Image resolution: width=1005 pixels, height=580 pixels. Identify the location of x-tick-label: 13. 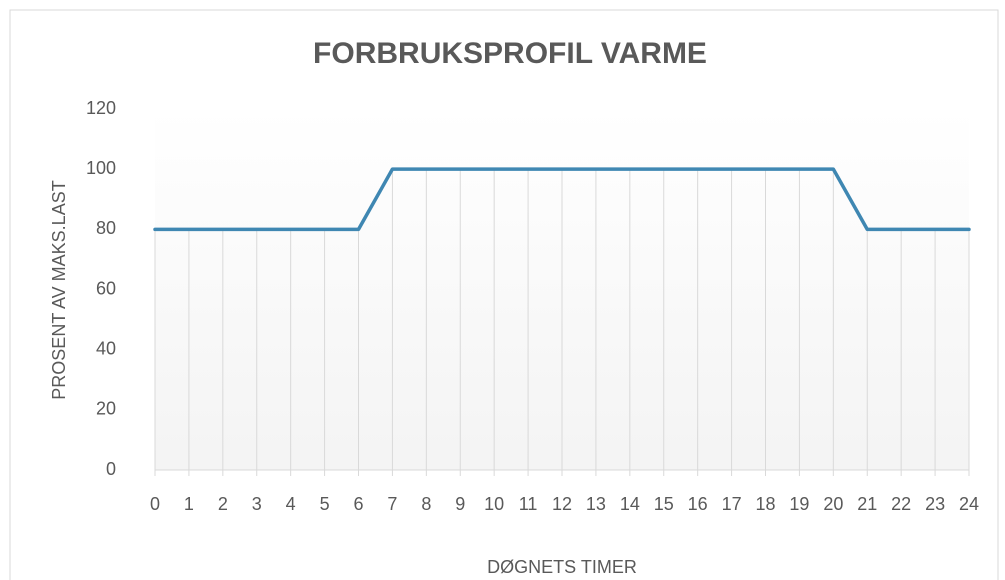
(596, 504).